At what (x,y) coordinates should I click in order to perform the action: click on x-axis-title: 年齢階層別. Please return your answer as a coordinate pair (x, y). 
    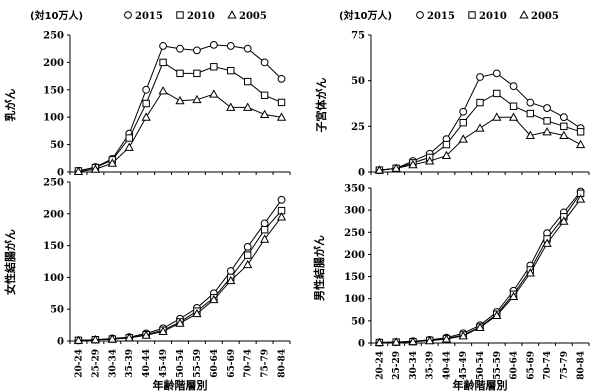
    Looking at the image, I should click on (480, 385).